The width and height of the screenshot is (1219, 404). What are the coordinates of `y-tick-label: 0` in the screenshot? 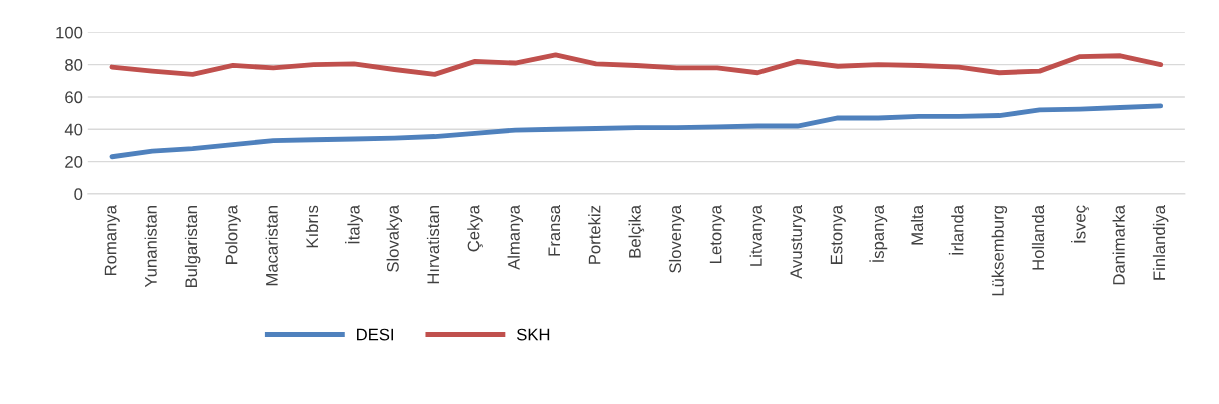 It's located at (78, 194).